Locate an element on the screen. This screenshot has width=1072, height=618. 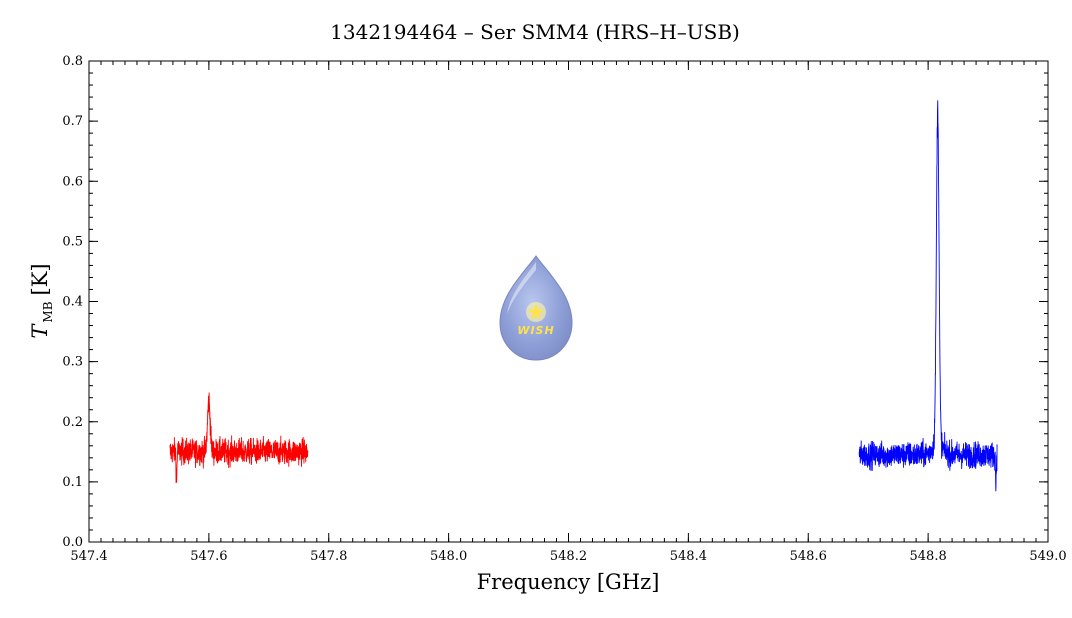
chart-title: 1342194464 – Ser SMM4 (HRS–H–USB) is located at coordinates (535, 32).